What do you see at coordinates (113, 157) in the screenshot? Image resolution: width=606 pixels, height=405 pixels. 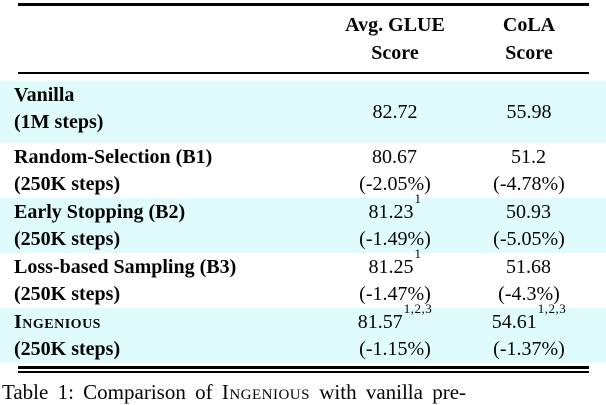 I see `method-name: Random-Selection (B1)` at bounding box center [113, 157].